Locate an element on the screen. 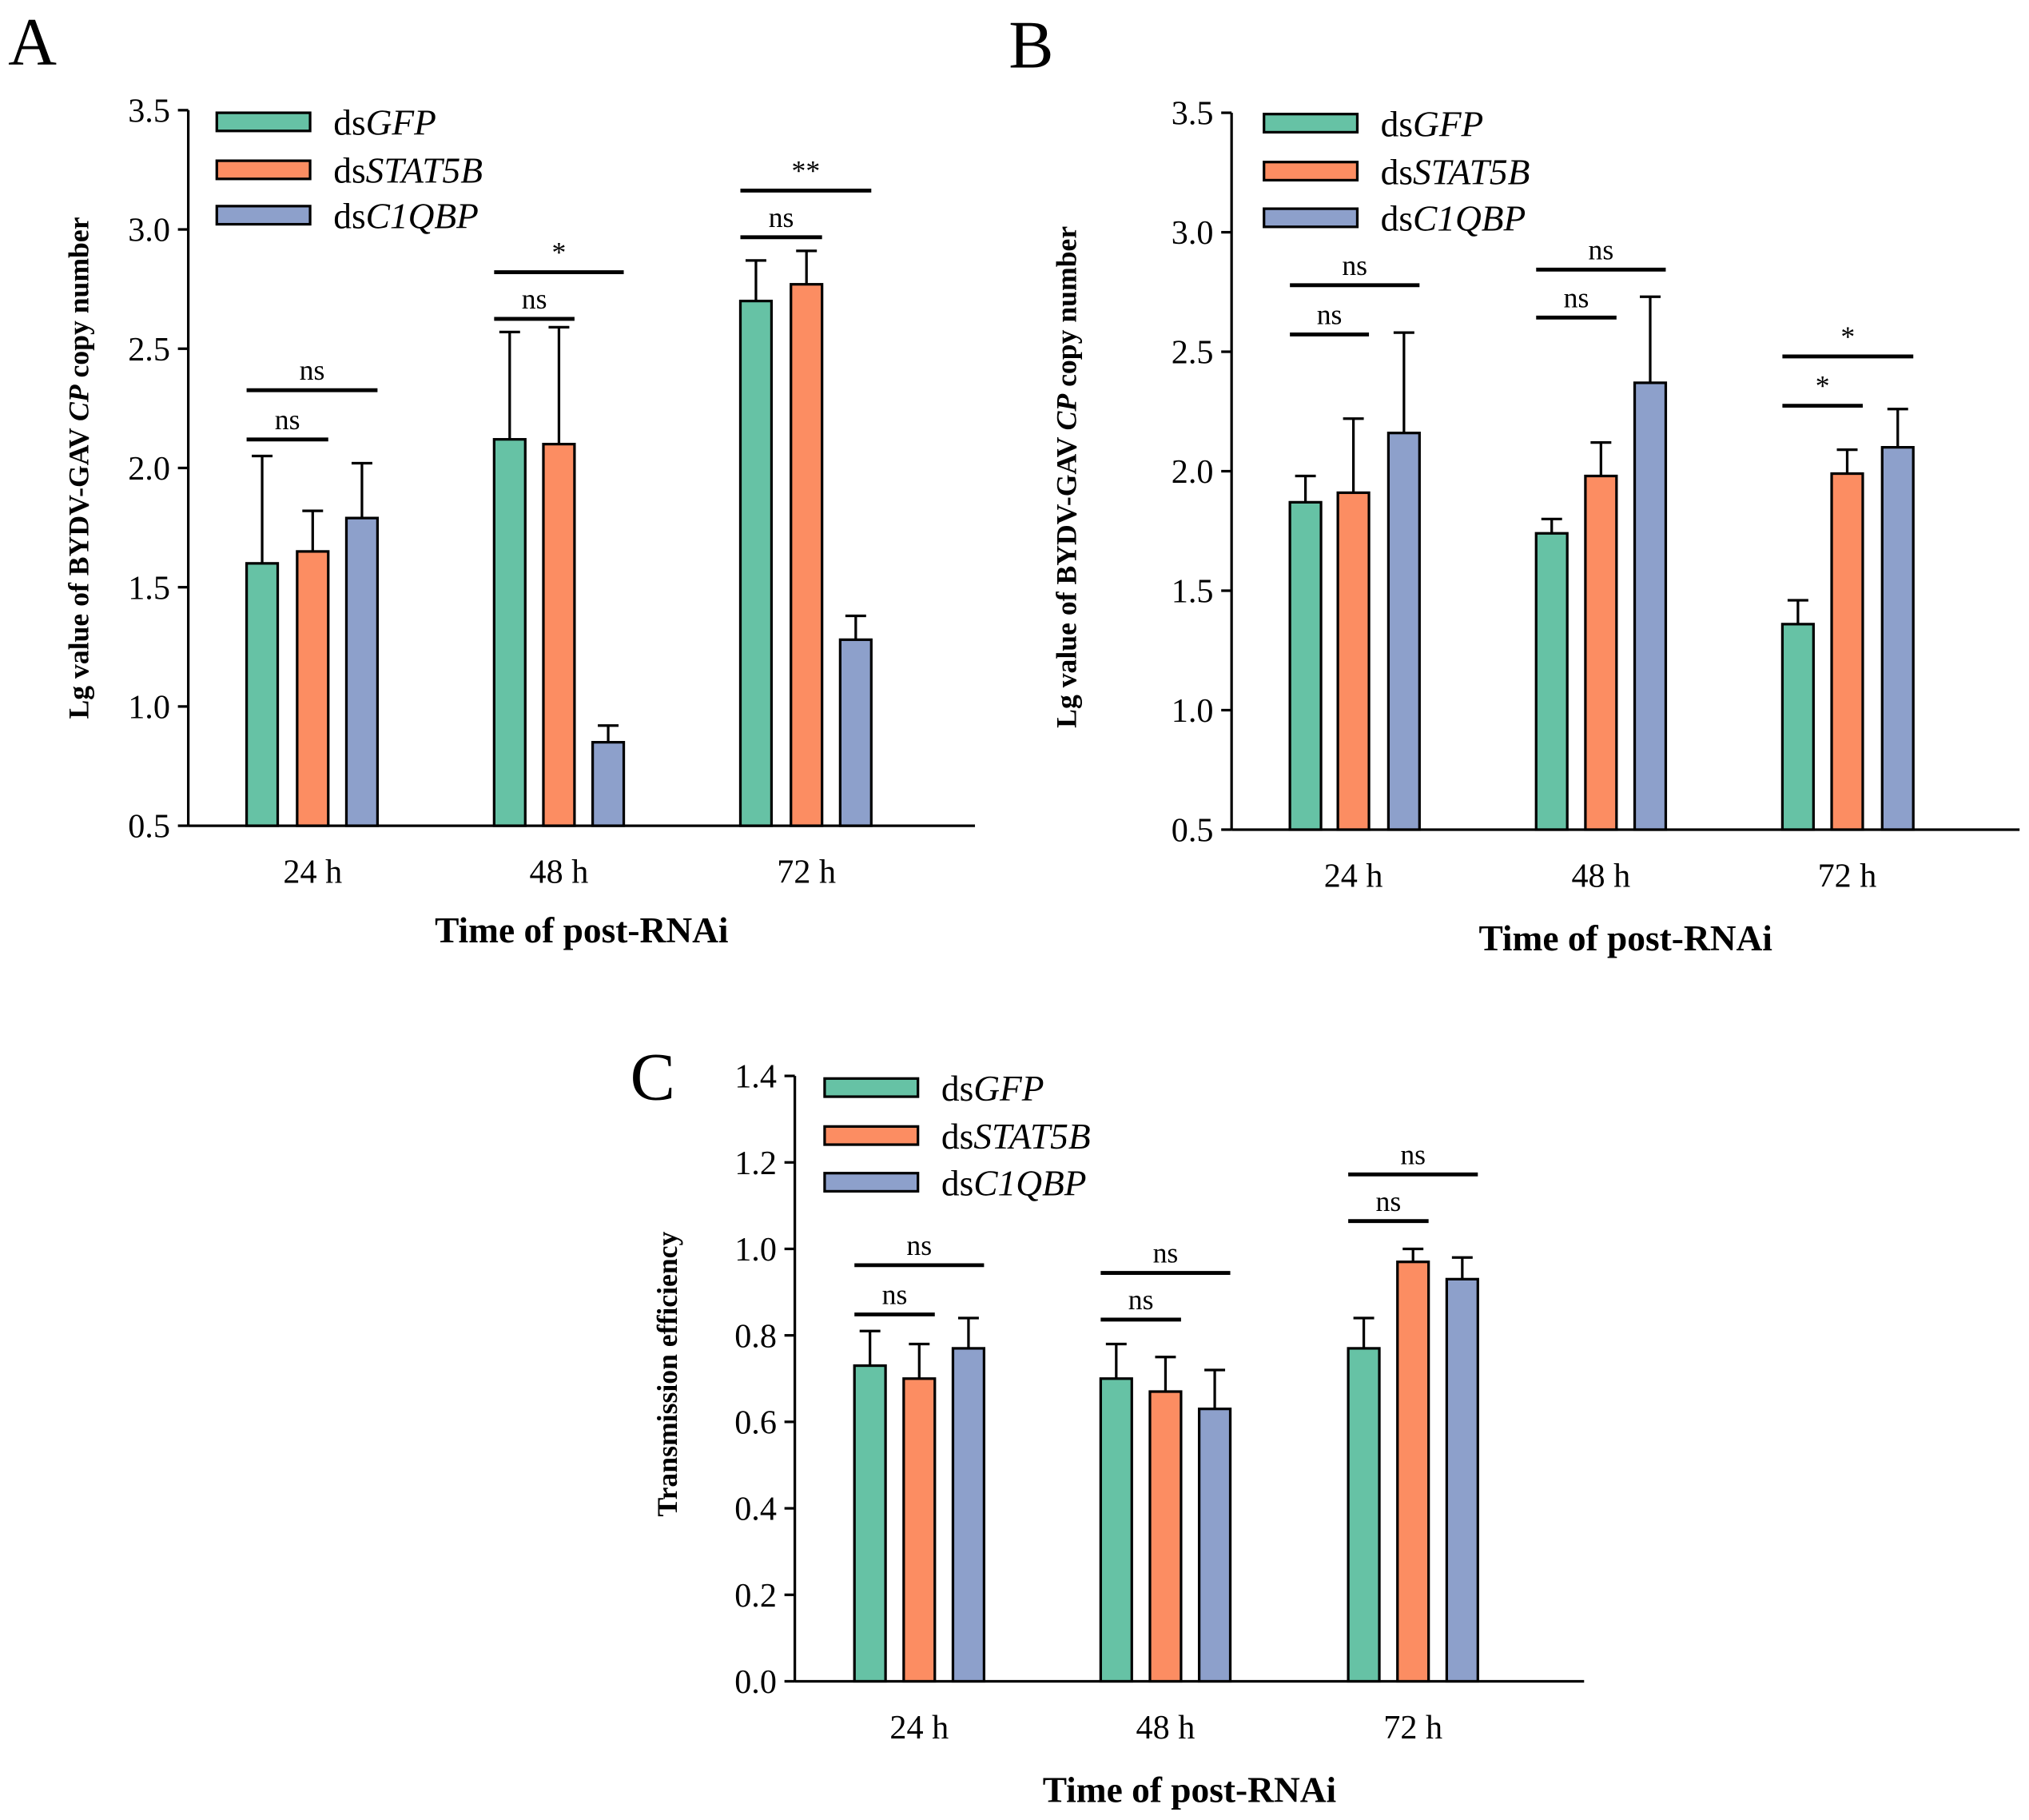 The image size is (2029, 1820). y-axis-label-part: Transmission efficiency is located at coordinates (667, 1374).